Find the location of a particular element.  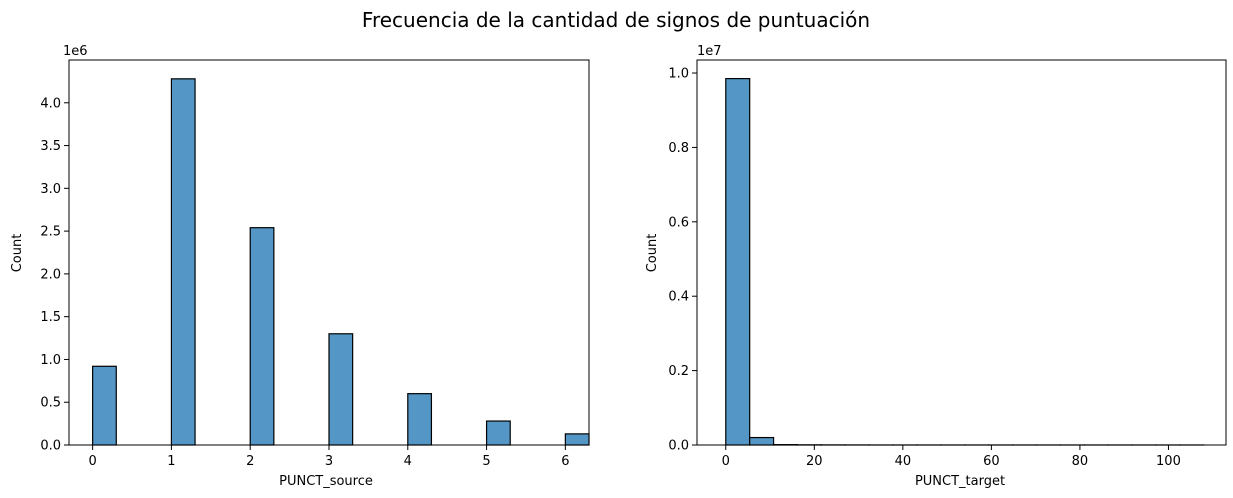

x-tick-label: 1 is located at coordinates (171, 461).